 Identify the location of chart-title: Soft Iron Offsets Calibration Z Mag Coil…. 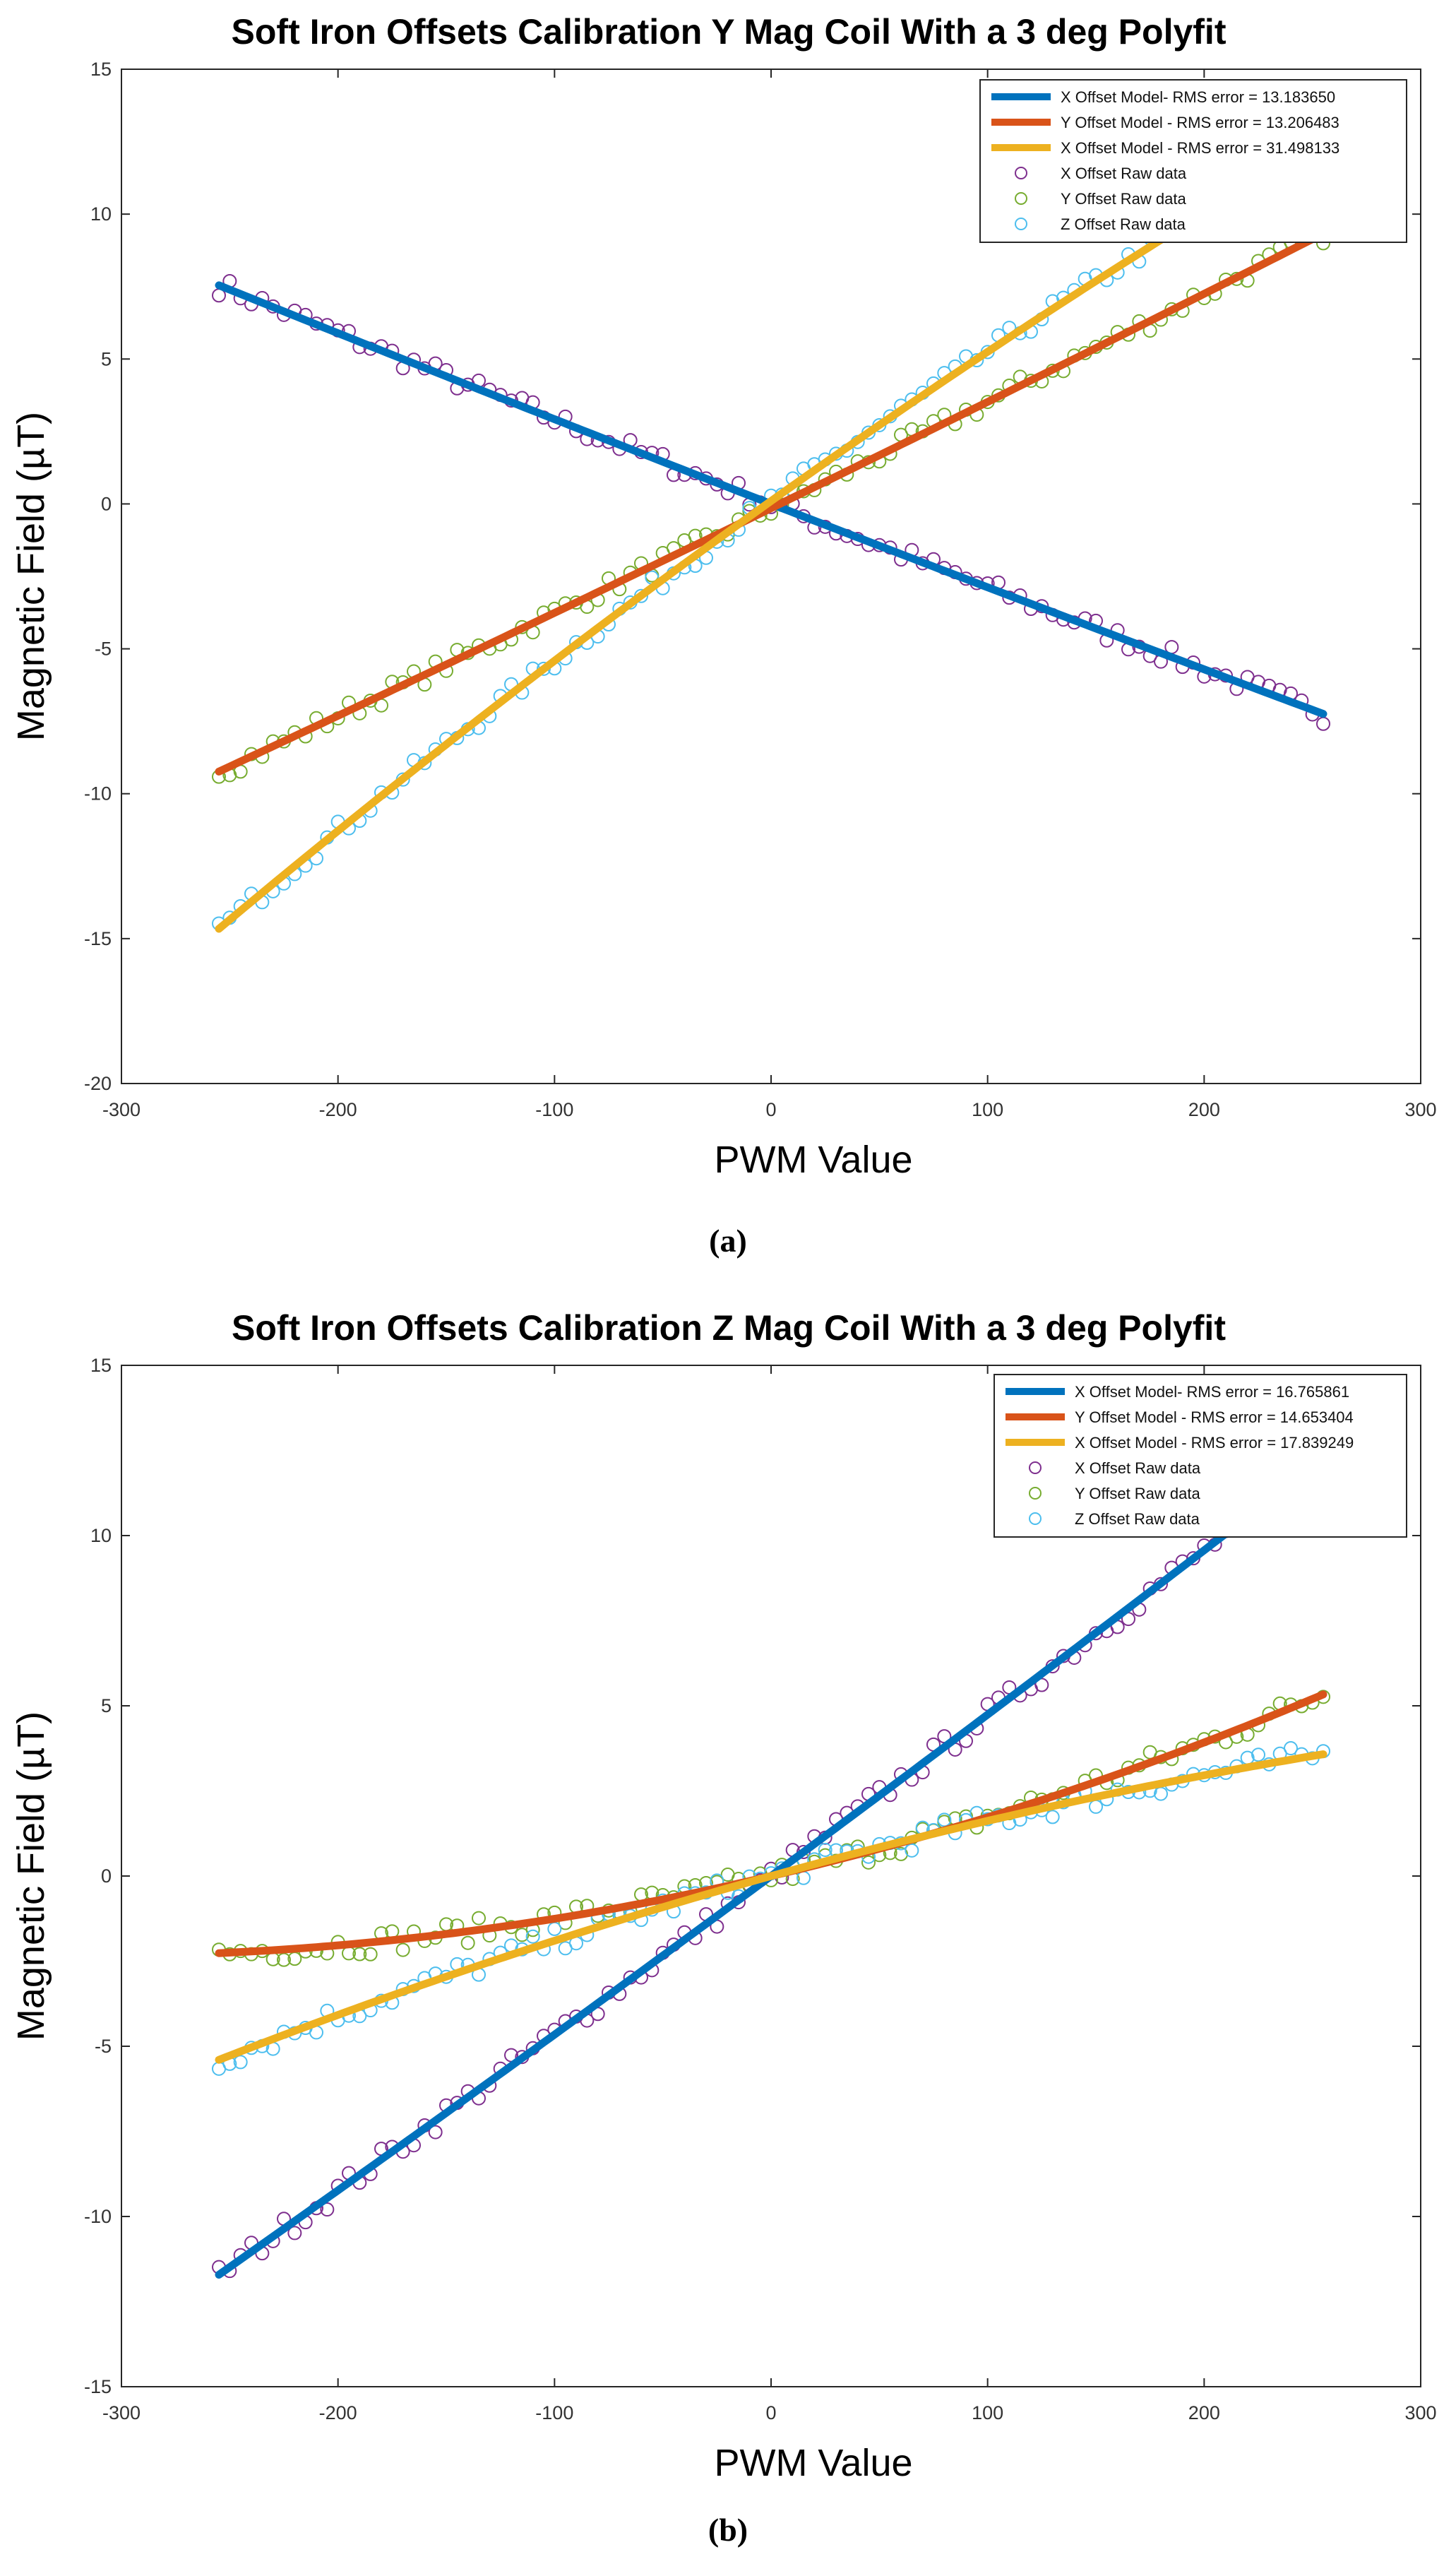
(729, 1328).